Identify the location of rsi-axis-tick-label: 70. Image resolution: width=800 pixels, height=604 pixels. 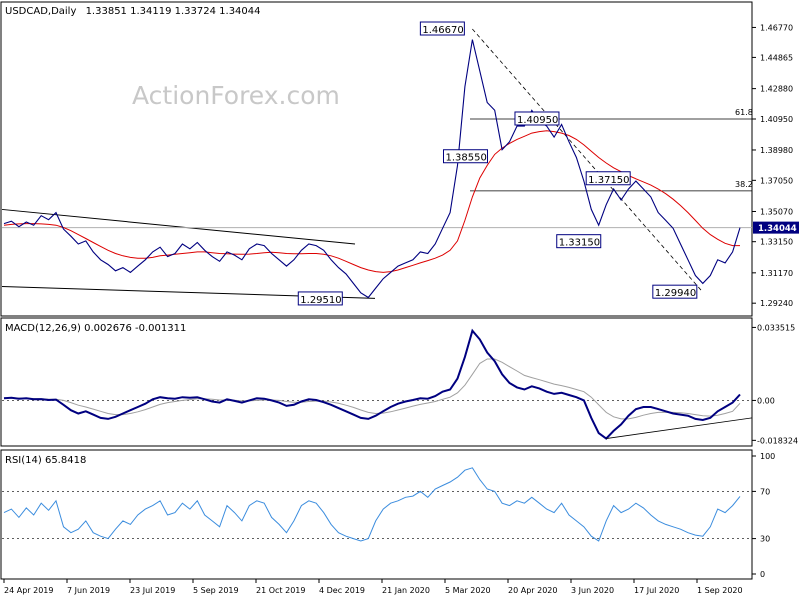
(765, 491).